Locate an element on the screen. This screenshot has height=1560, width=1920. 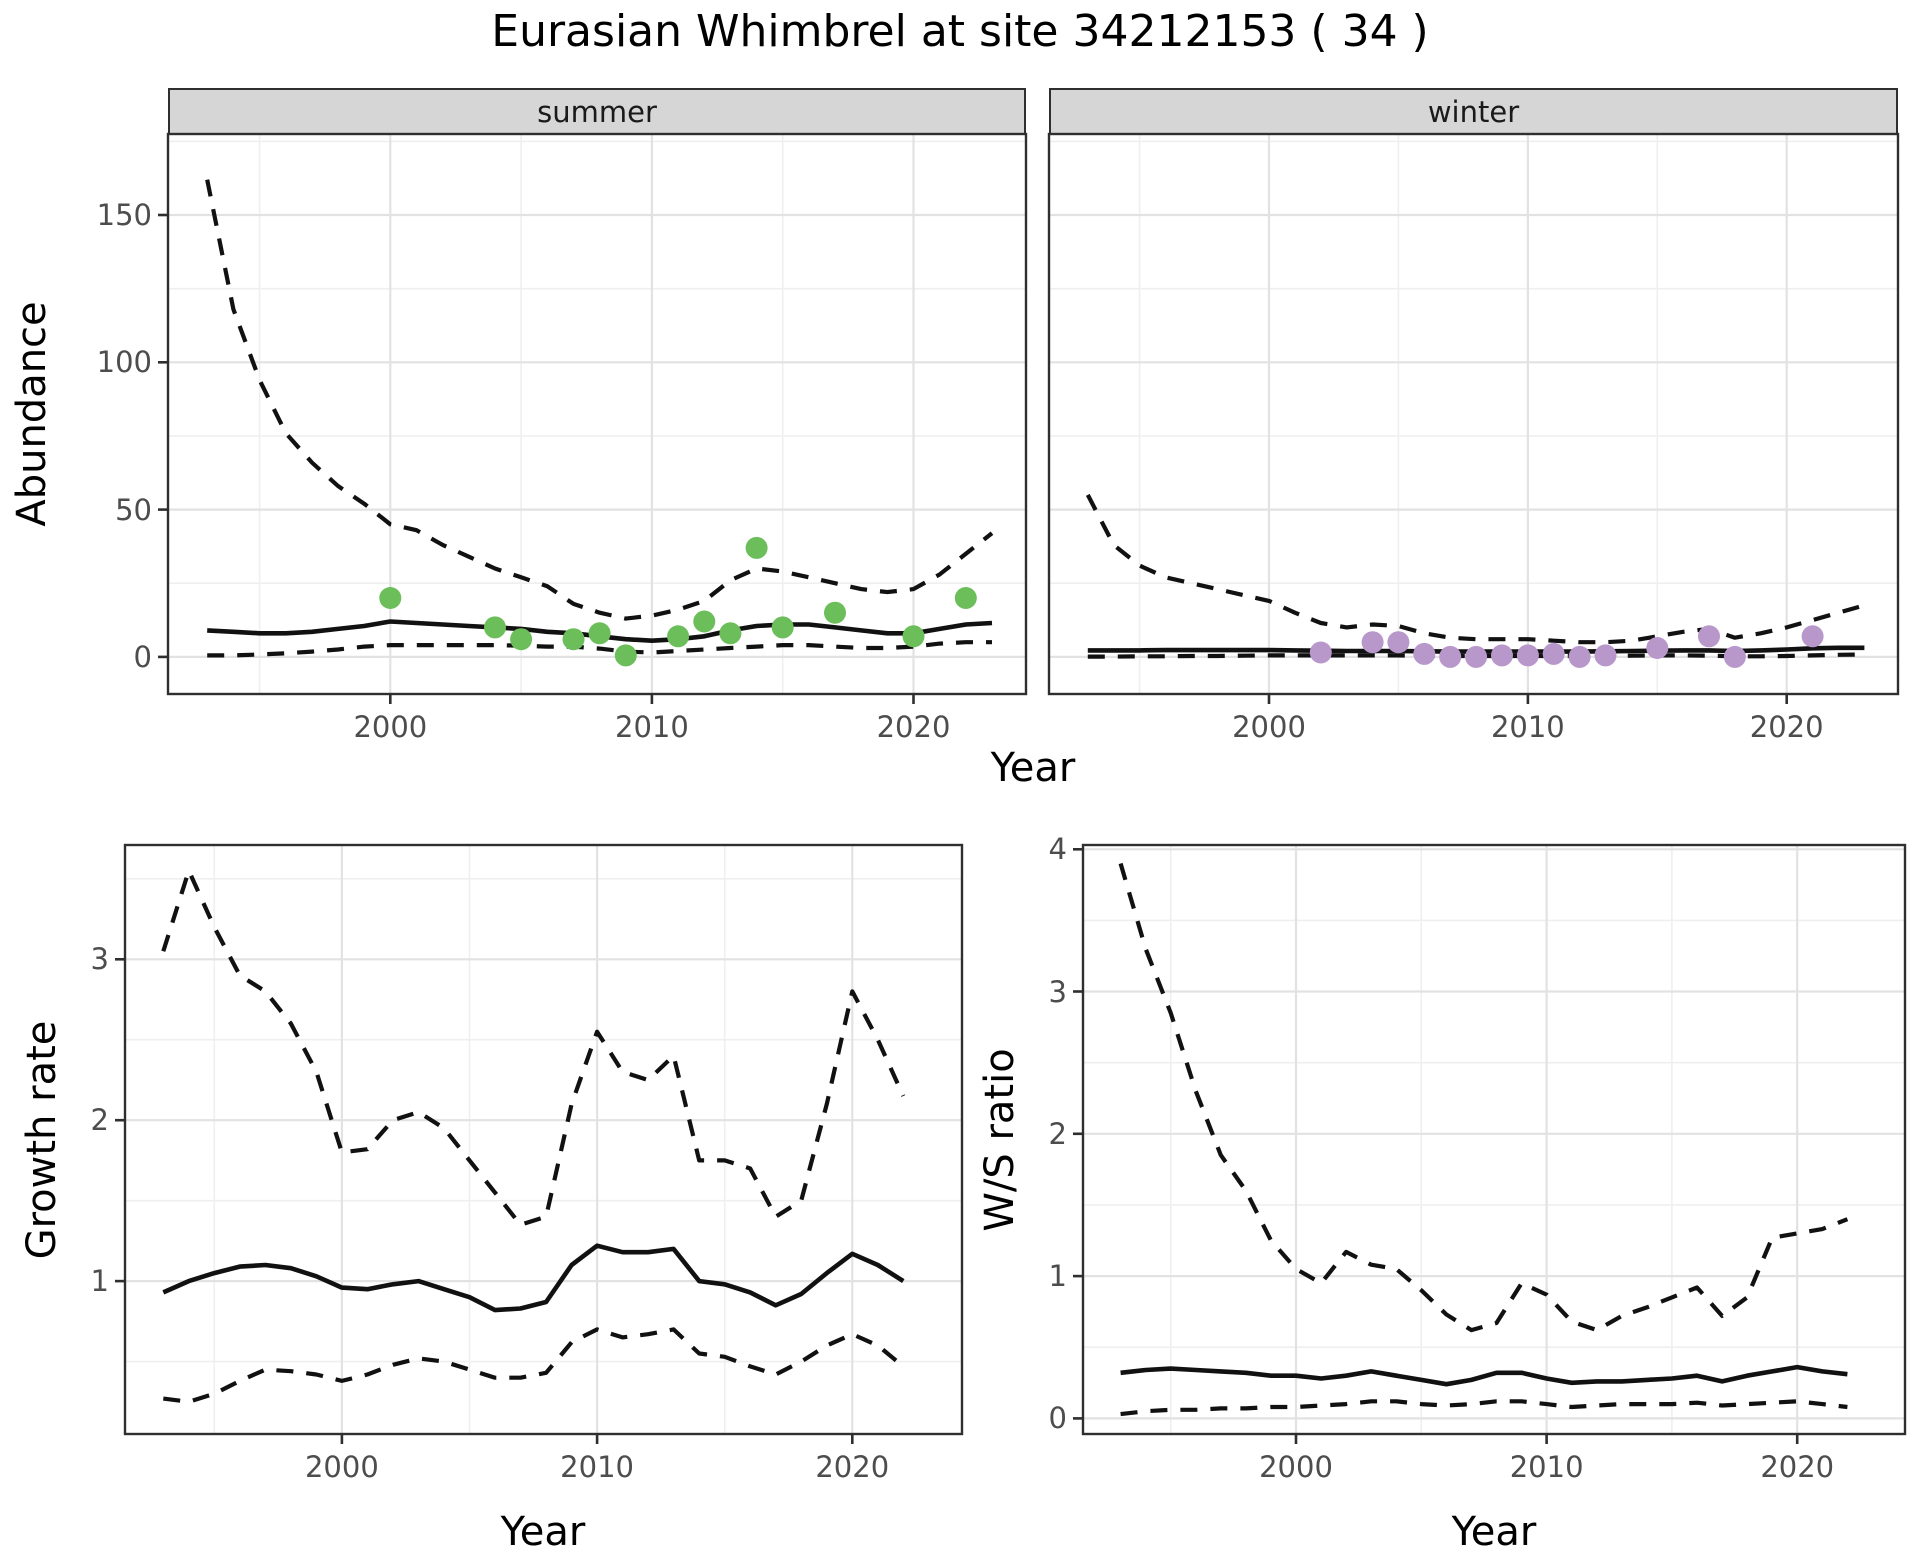
y-axis-title-ws-ratio: W/S ratio is located at coordinates (1000, 1140).